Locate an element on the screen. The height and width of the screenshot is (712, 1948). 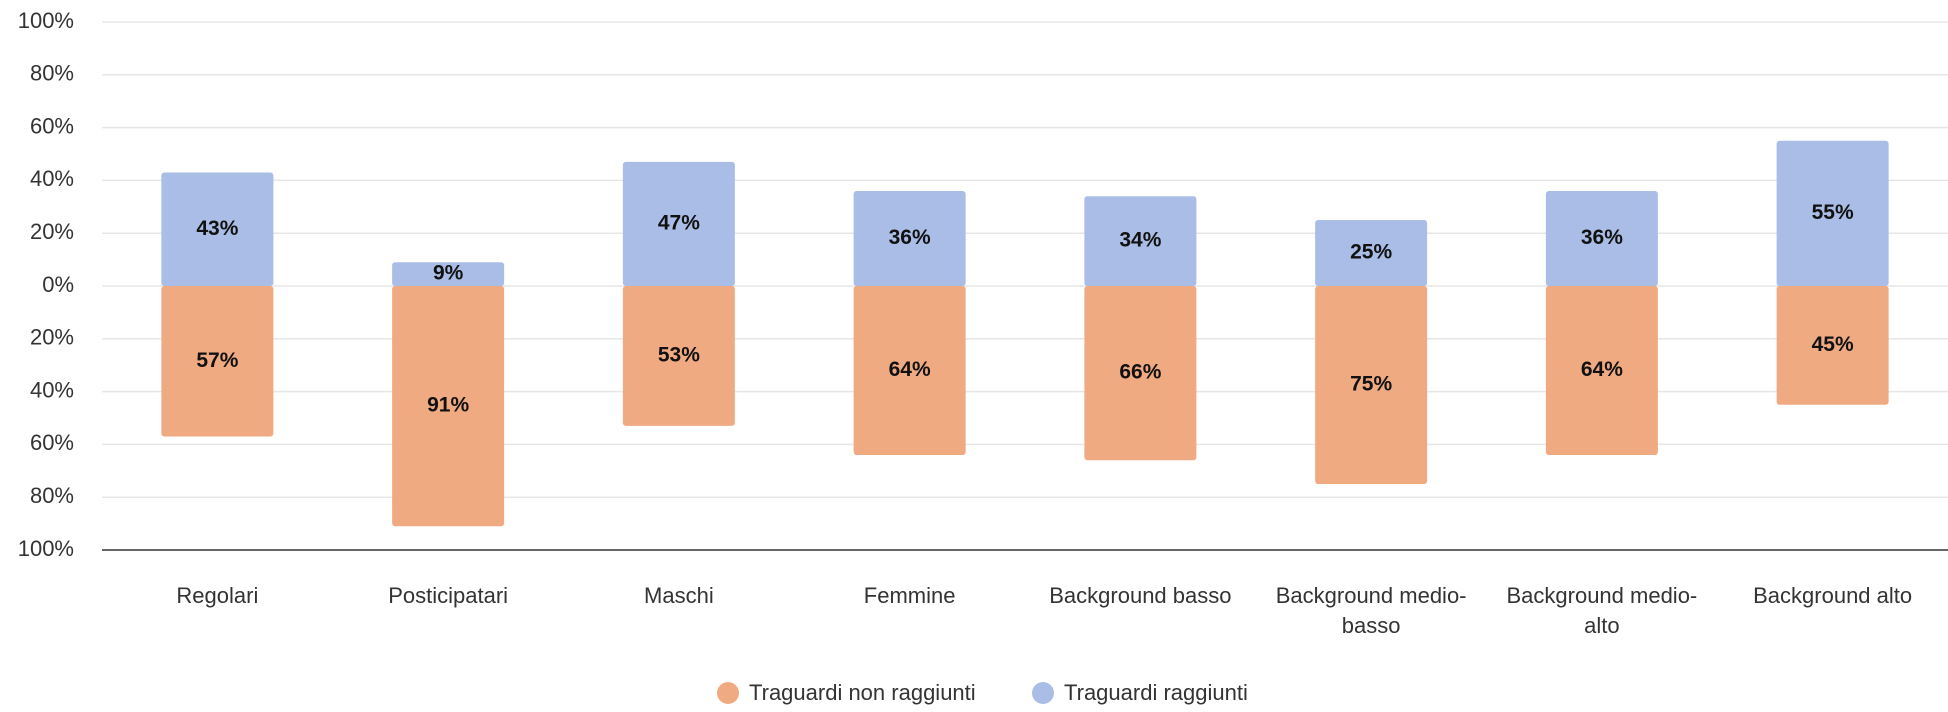
x-tick-label: Background medio-alto is located at coordinates (1602, 610).